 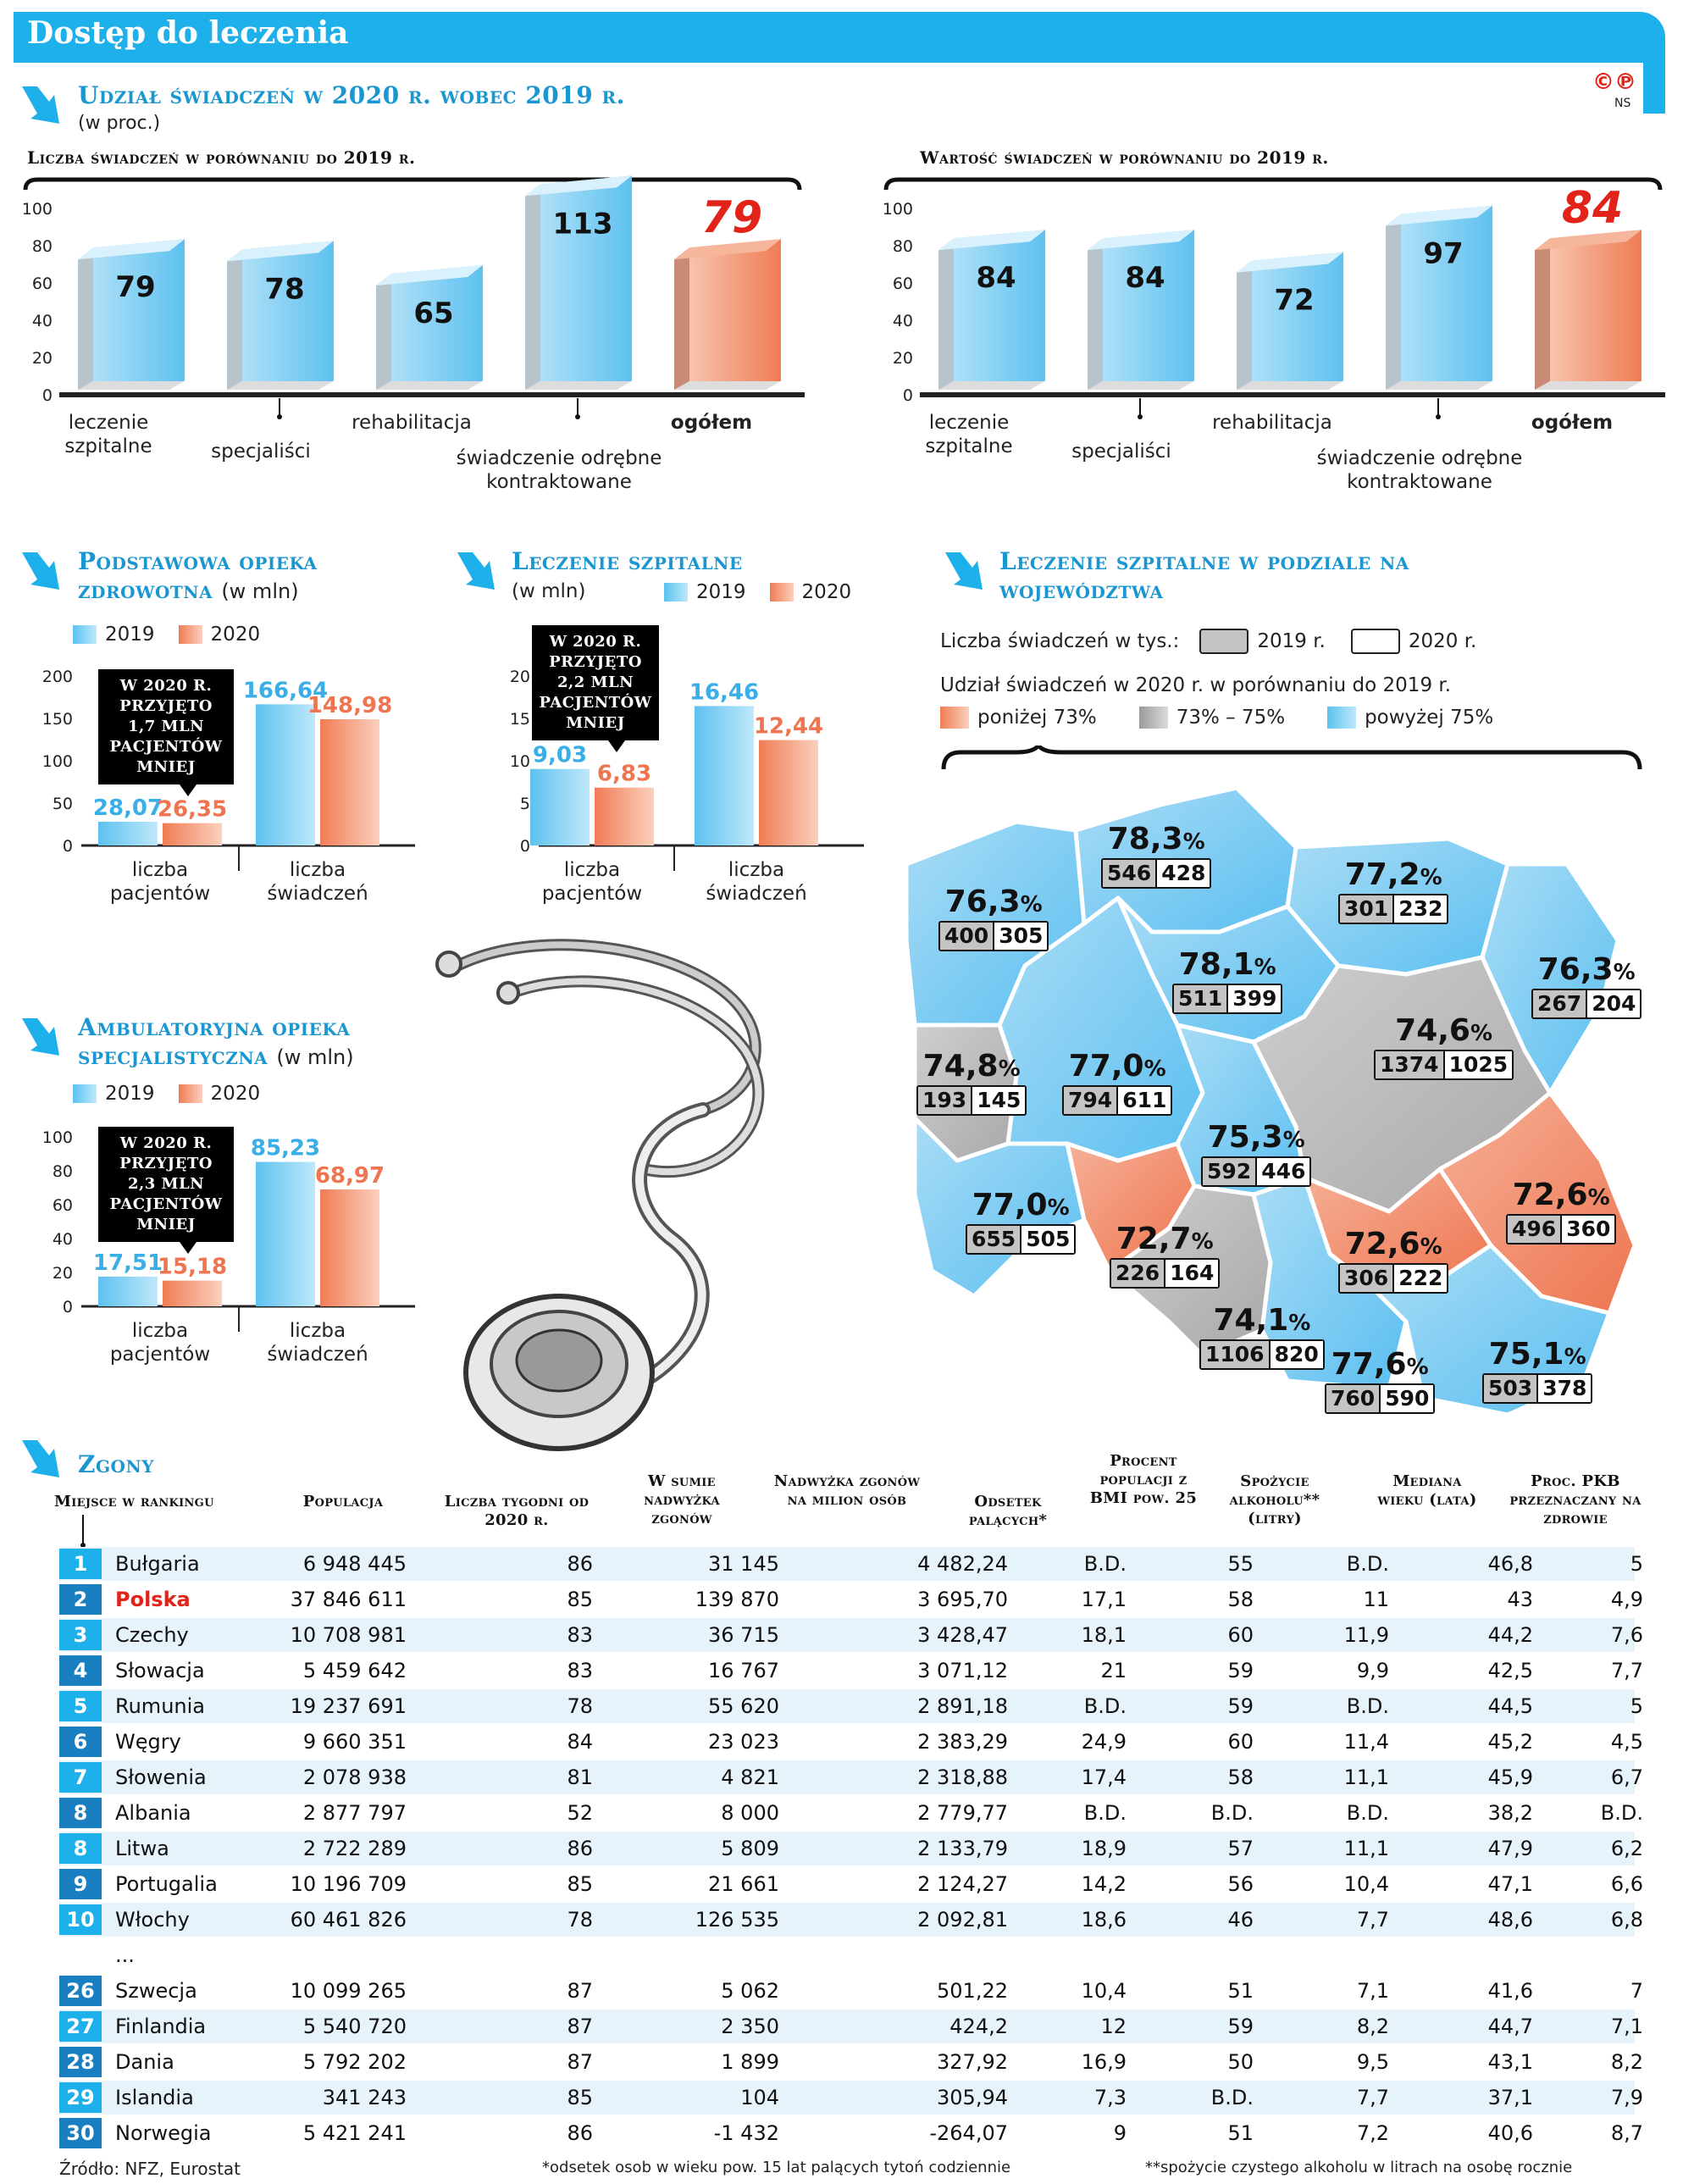 What do you see at coordinates (963, 1564) in the screenshot?
I see `excess-per-million-cell: 4 482,24` at bounding box center [963, 1564].